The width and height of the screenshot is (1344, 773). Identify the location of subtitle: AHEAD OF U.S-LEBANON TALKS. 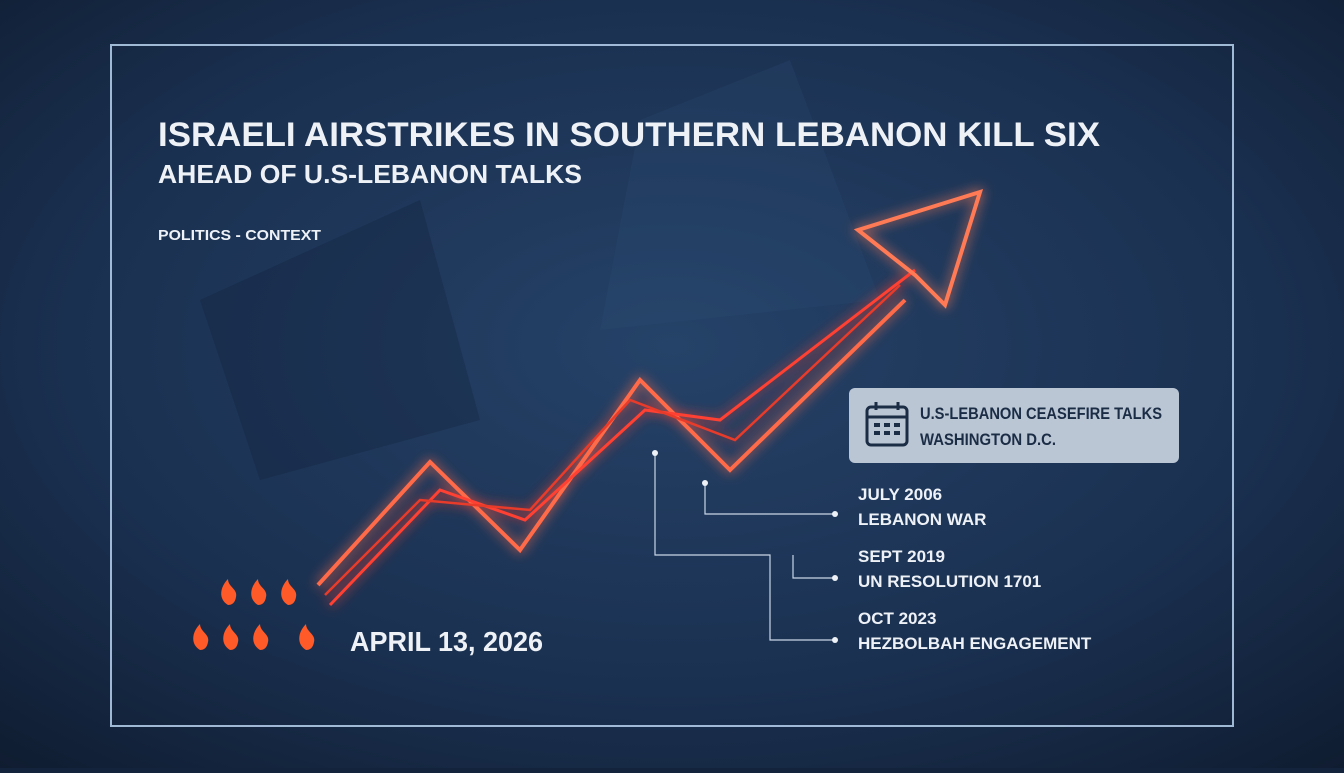
(370, 174).